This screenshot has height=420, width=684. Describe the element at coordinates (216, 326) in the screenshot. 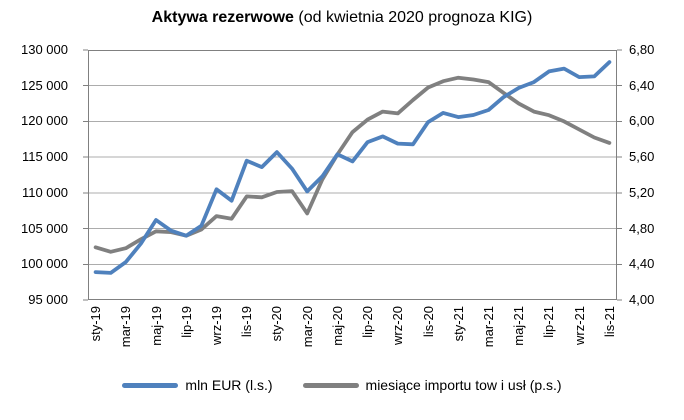

I see `x-axis-tick-label: wrz-19` at that location.